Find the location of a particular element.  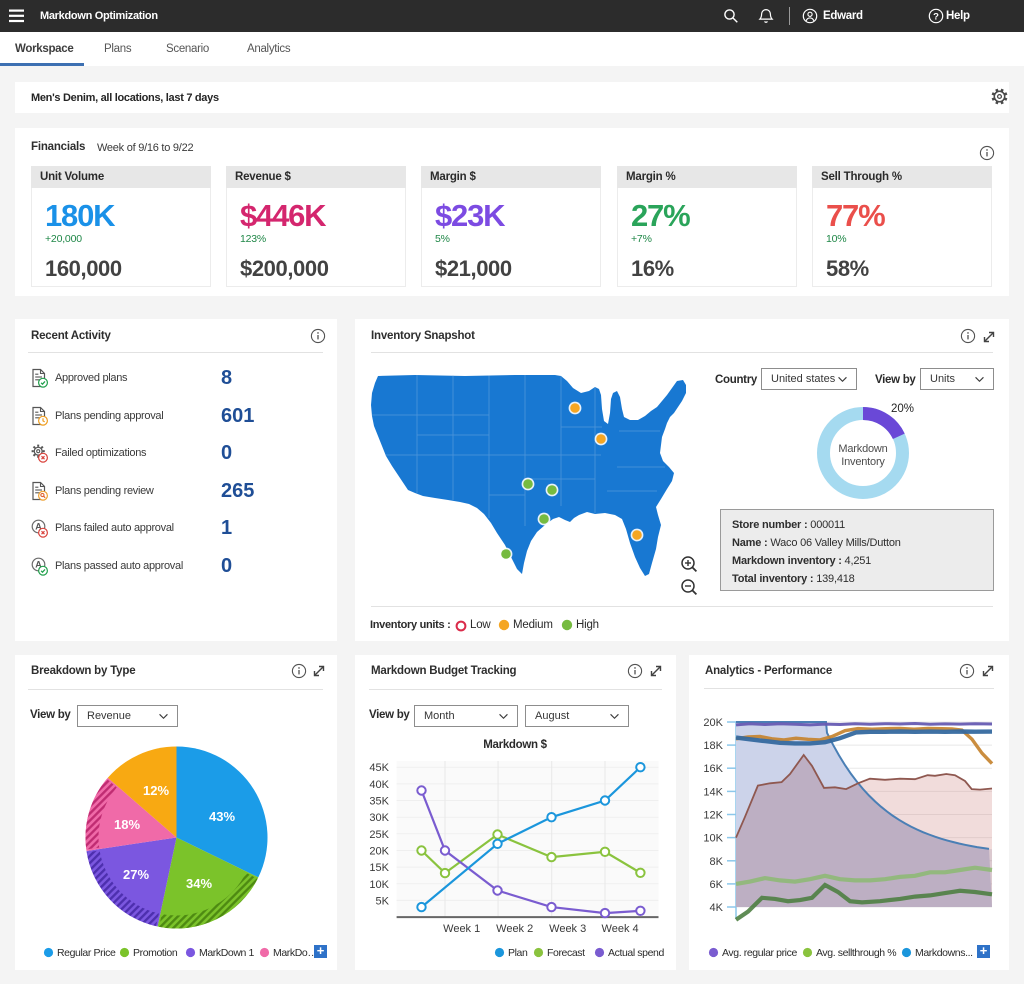

svg-text: 40K is located at coordinates (379, 785).